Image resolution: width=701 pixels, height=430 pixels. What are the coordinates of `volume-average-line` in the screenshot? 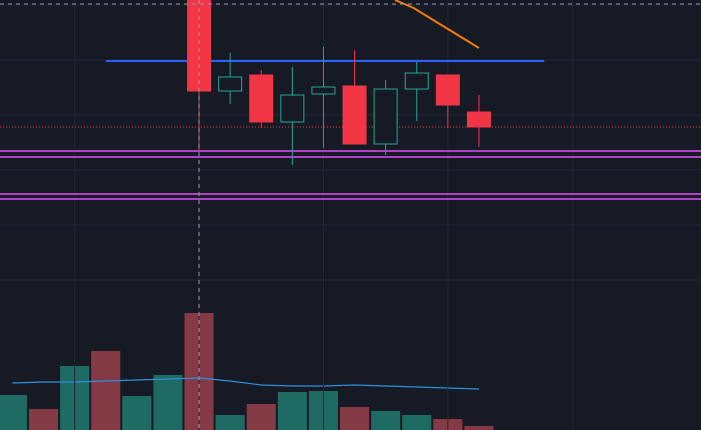 It's located at (245, 383).